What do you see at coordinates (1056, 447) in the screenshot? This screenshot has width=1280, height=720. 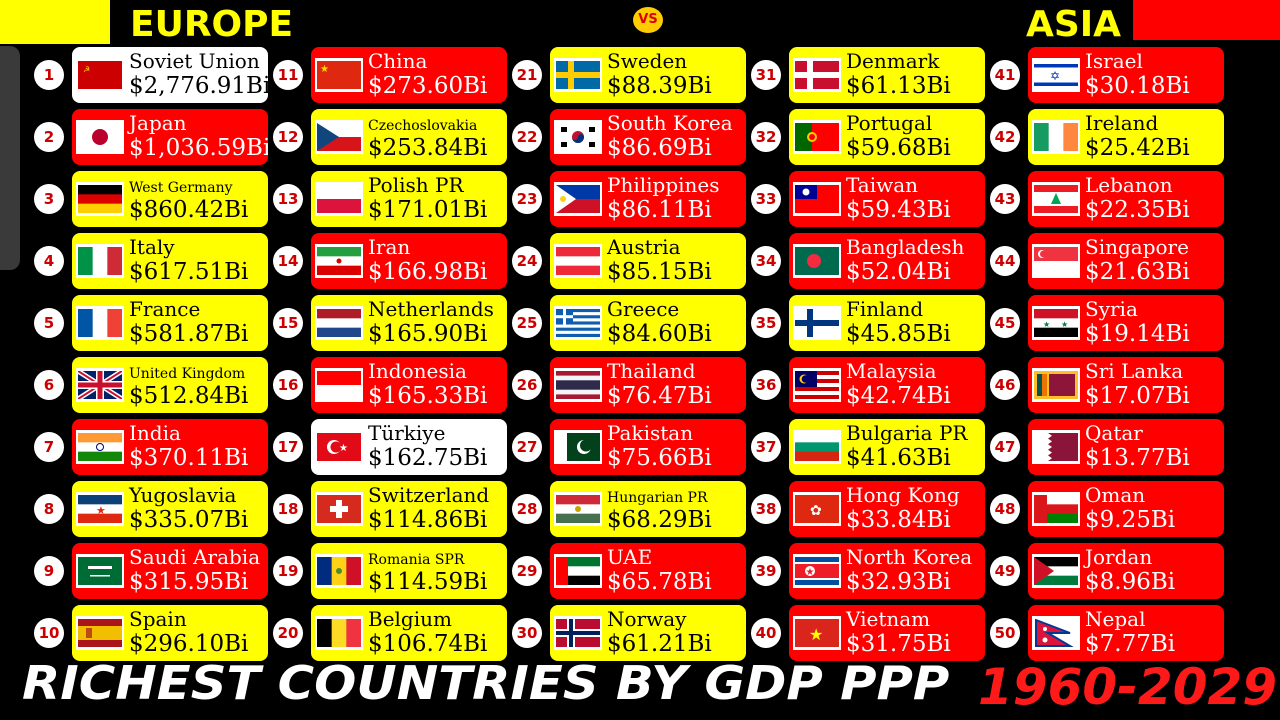 I see `qatar-flag-icon` at bounding box center [1056, 447].